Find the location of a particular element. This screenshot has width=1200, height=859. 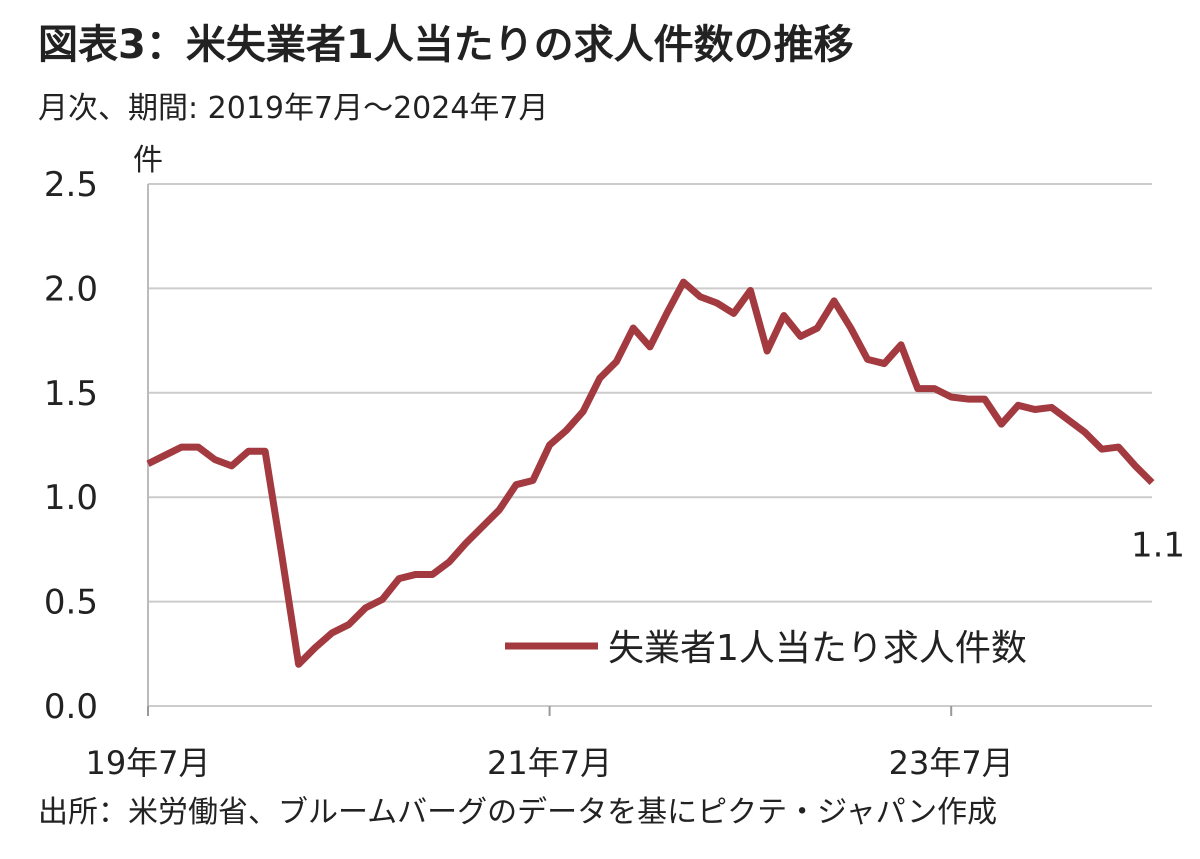

chart-title: 図表3：米失業者1人当たりの求人件数の推移 is located at coordinates (446, 45).